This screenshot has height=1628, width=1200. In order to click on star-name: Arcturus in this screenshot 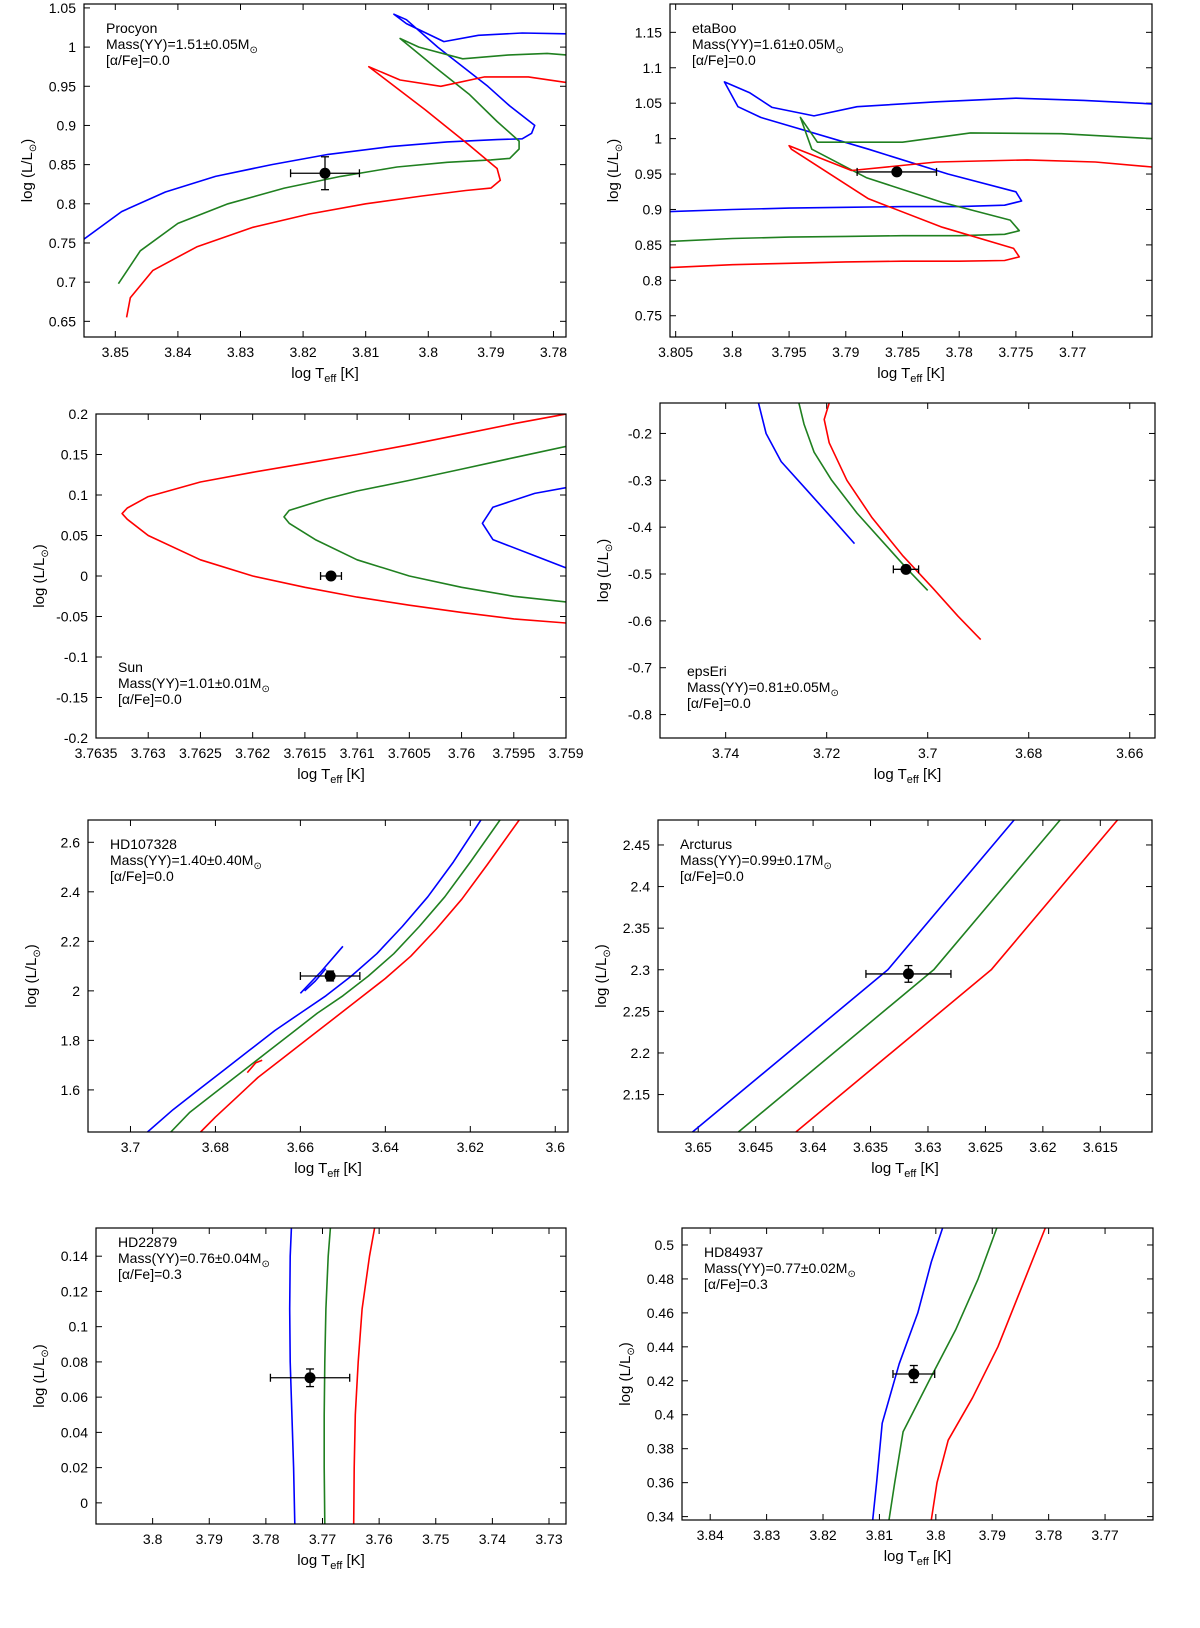, I will do `click(706, 844)`.